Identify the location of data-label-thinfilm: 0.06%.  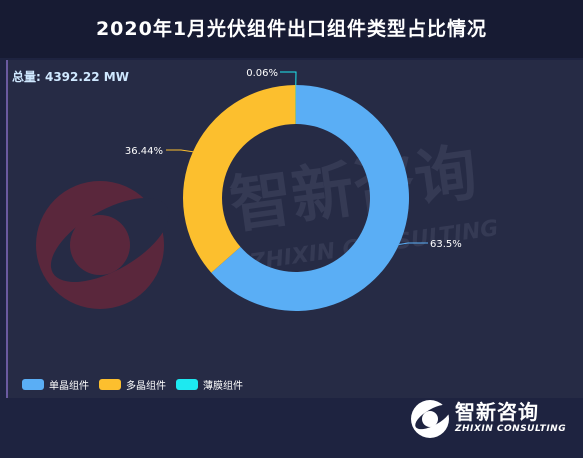
(262, 73).